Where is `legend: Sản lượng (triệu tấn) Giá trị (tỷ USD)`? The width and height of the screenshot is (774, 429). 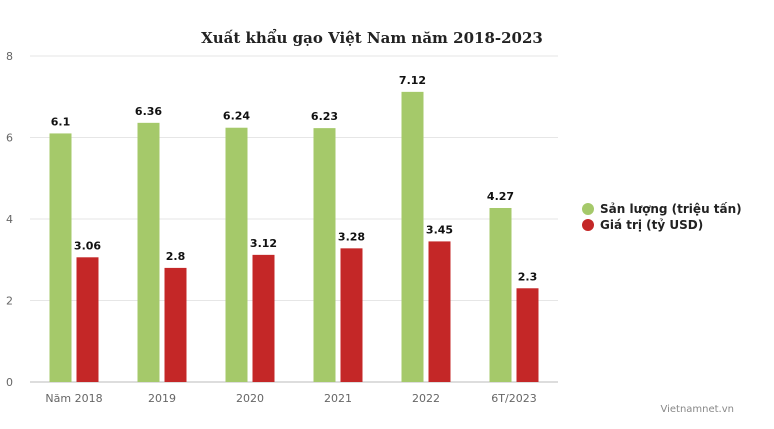
legend: Sản lượng (triệu tấn) Giá trị (tỷ USD) is located at coordinates (662, 217).